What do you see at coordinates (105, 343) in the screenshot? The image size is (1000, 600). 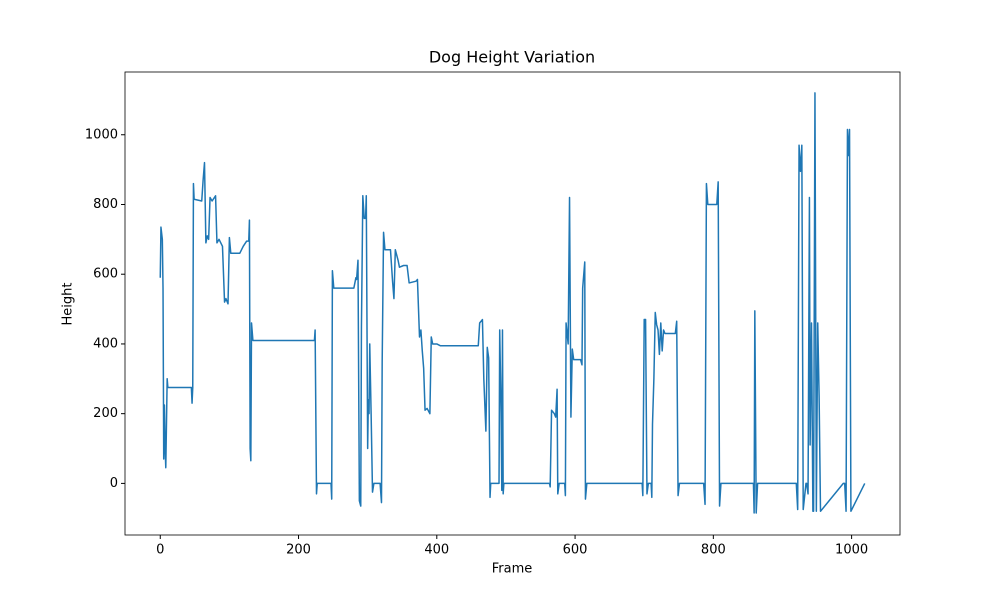 I see `y-tick-label: 400` at bounding box center [105, 343].